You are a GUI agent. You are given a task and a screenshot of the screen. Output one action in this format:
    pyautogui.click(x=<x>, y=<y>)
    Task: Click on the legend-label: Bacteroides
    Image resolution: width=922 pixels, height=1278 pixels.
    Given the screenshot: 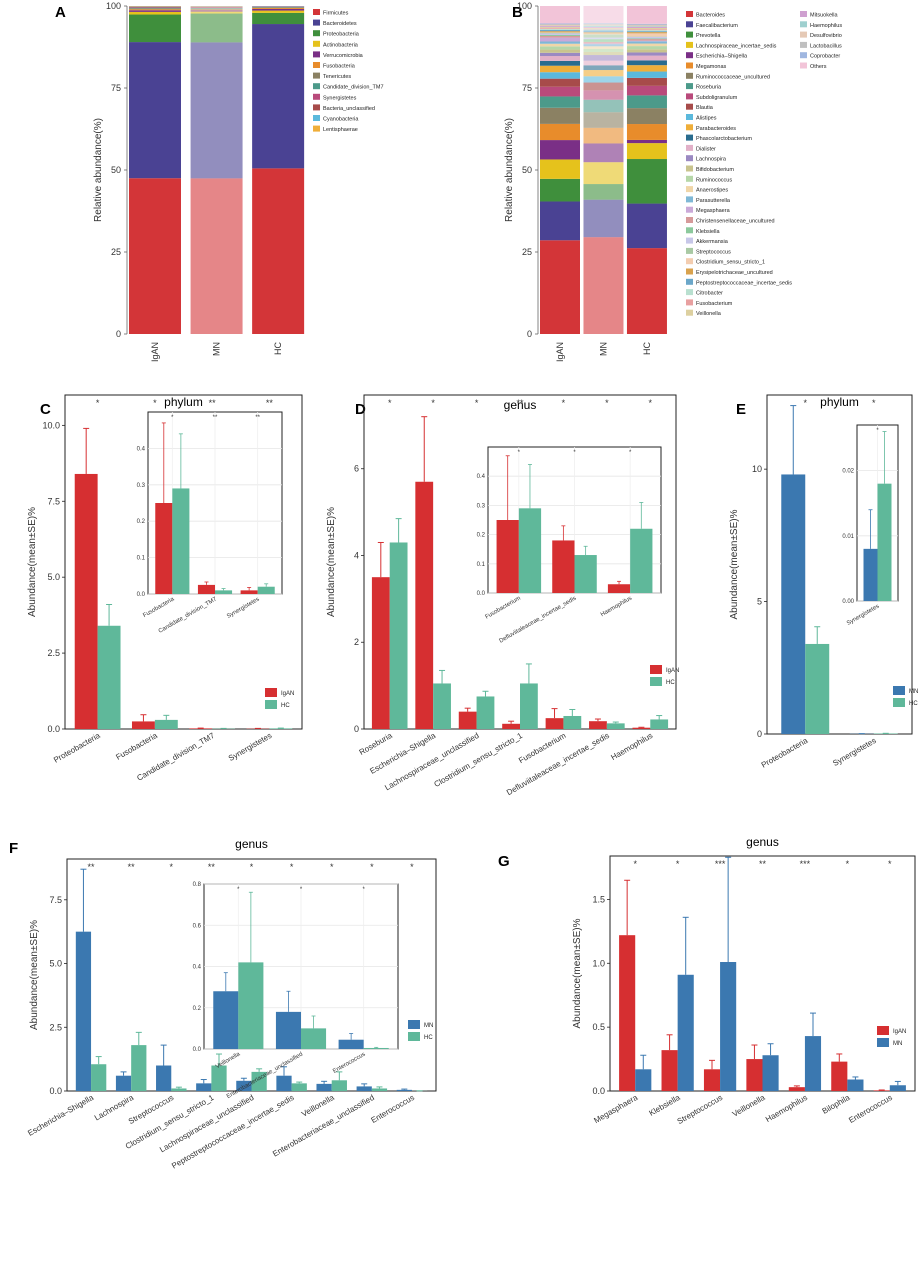 What is the action you would take?
    pyautogui.click(x=710, y=16)
    